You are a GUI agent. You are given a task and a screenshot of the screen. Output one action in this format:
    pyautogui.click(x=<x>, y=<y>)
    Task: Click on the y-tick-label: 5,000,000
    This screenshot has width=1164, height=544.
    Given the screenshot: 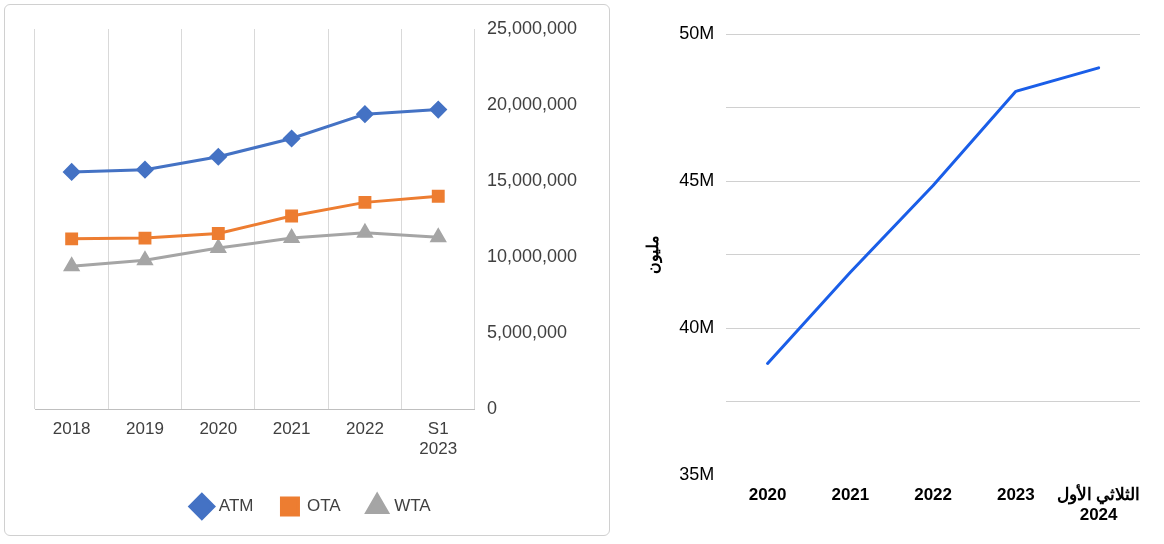 What is the action you would take?
    pyautogui.click(x=526, y=332)
    